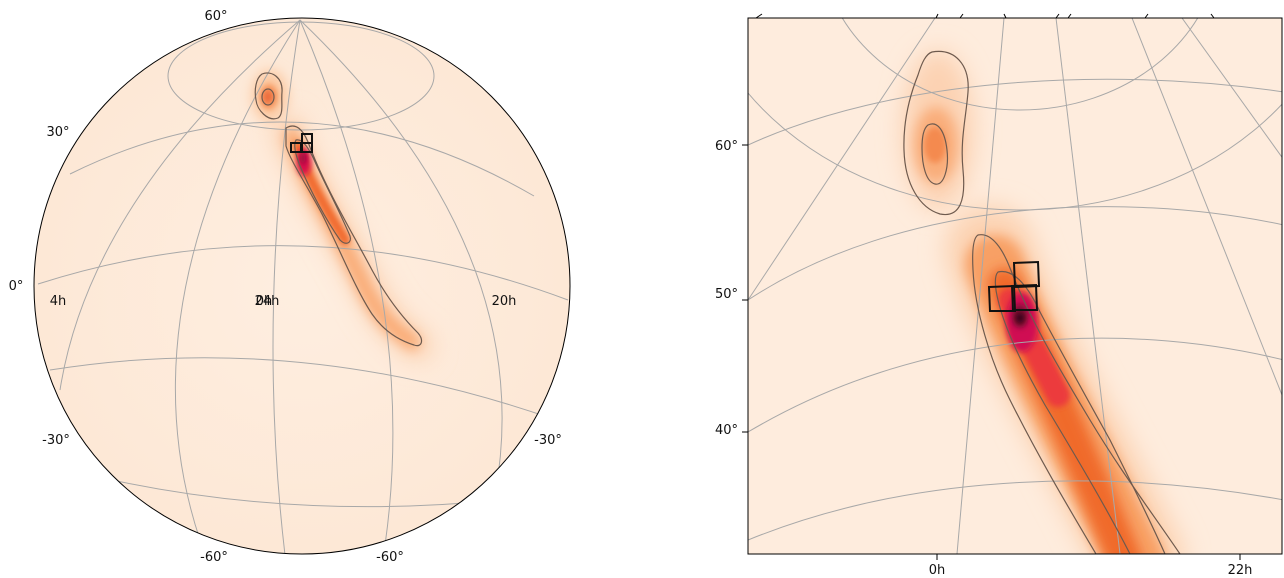  I want to click on globe-lon-label: 20h, so click(504, 301).